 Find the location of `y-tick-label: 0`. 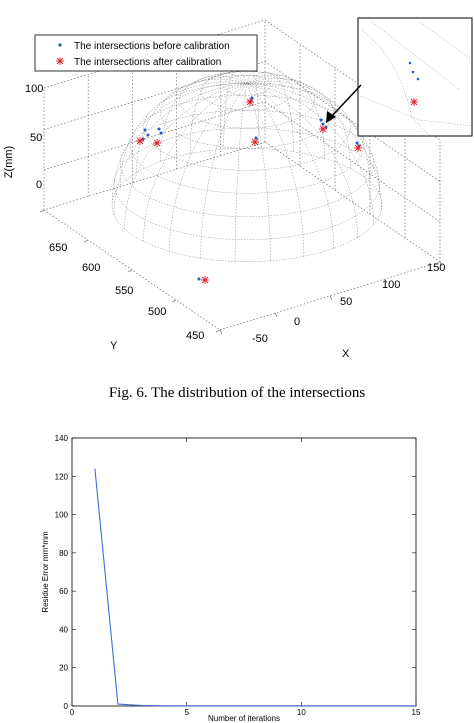

y-tick-label: 0 is located at coordinates (66, 706).